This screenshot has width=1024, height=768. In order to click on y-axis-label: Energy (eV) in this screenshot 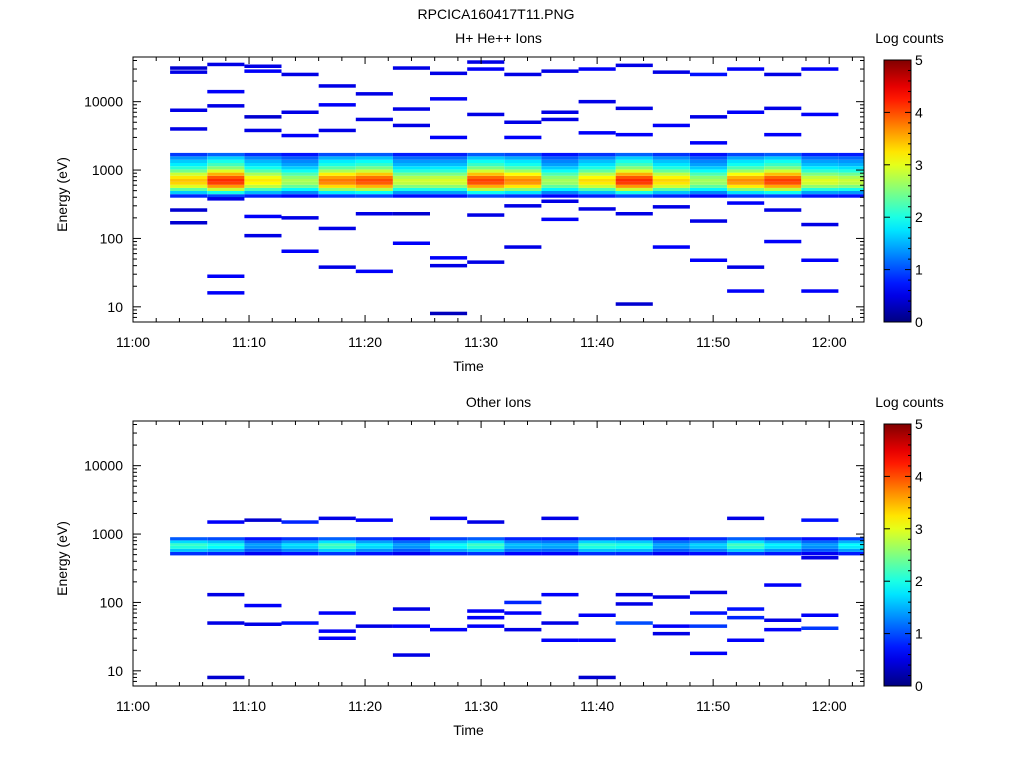, I will do `click(62, 558)`.